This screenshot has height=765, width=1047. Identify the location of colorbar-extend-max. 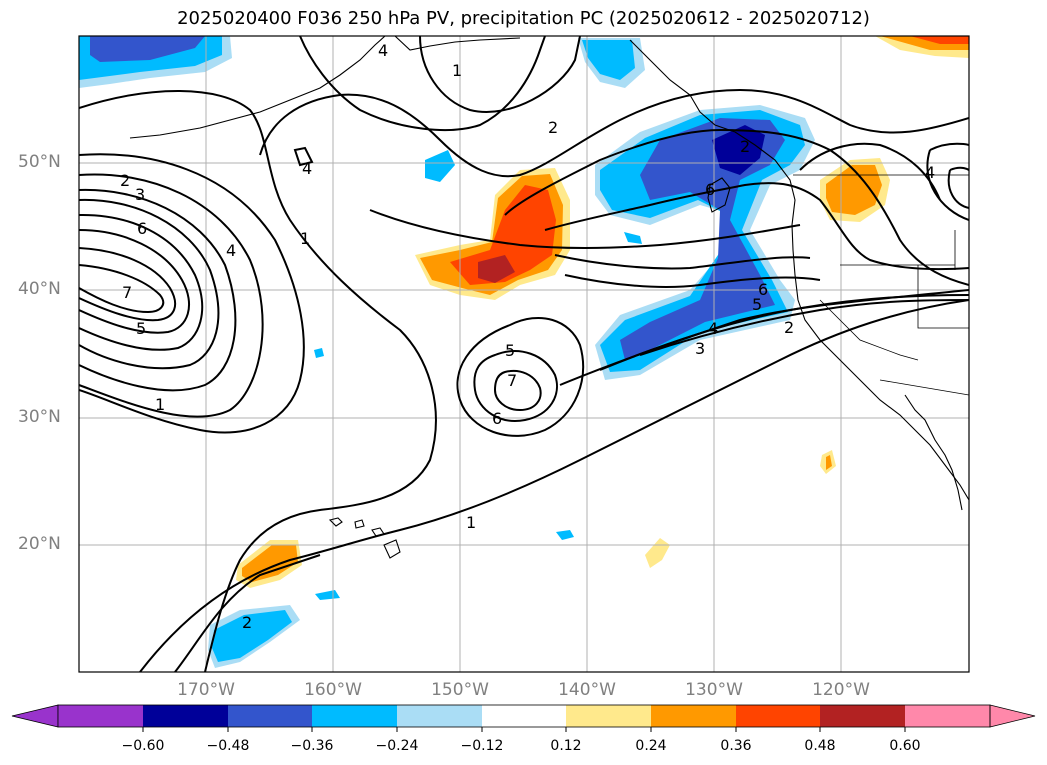
(1012, 716).